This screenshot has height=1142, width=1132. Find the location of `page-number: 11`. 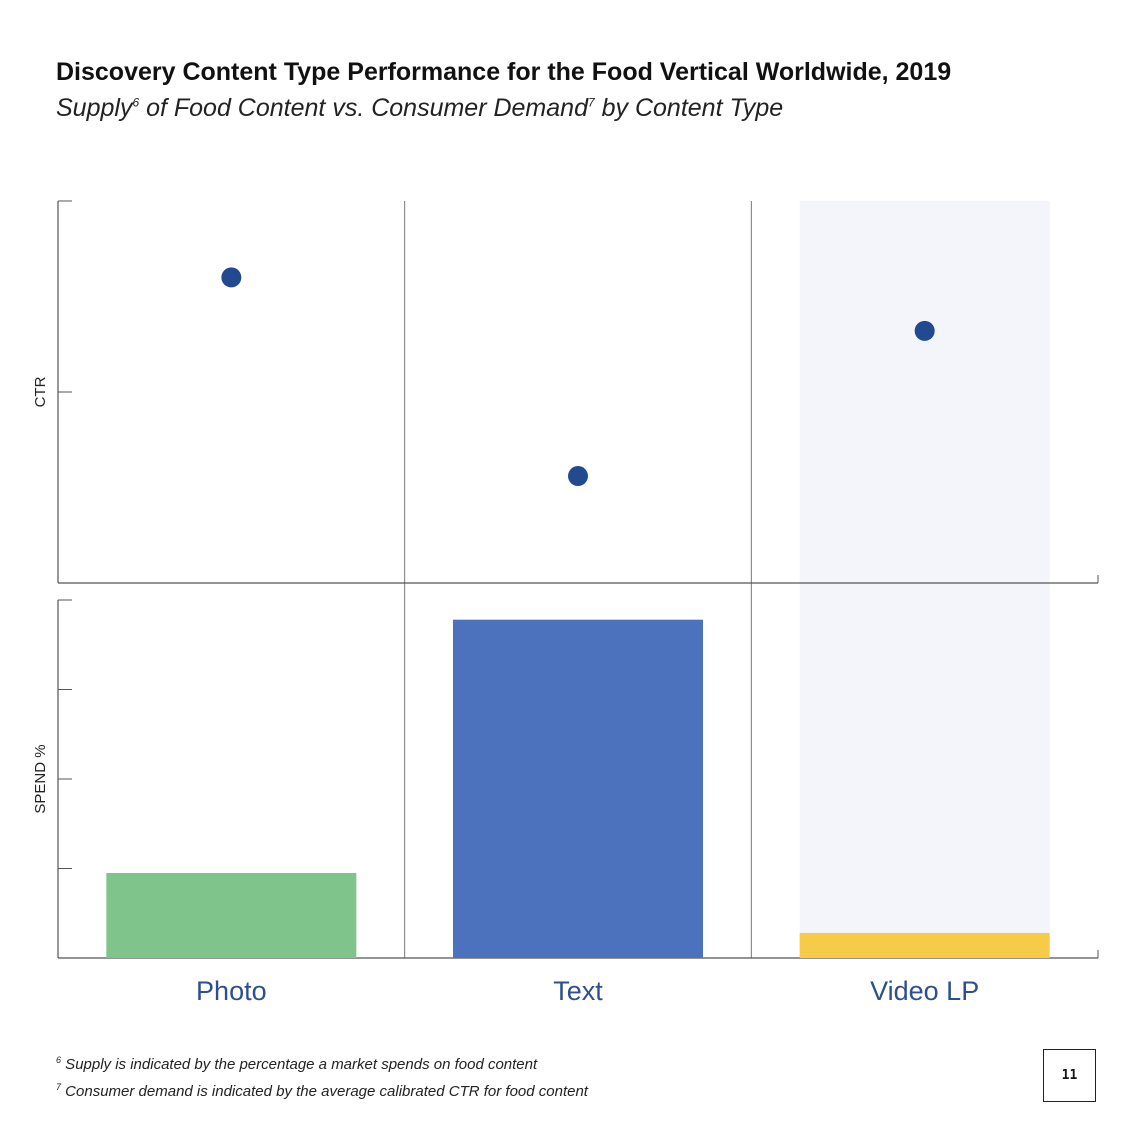

page-number: 11 is located at coordinates (1069, 1075).